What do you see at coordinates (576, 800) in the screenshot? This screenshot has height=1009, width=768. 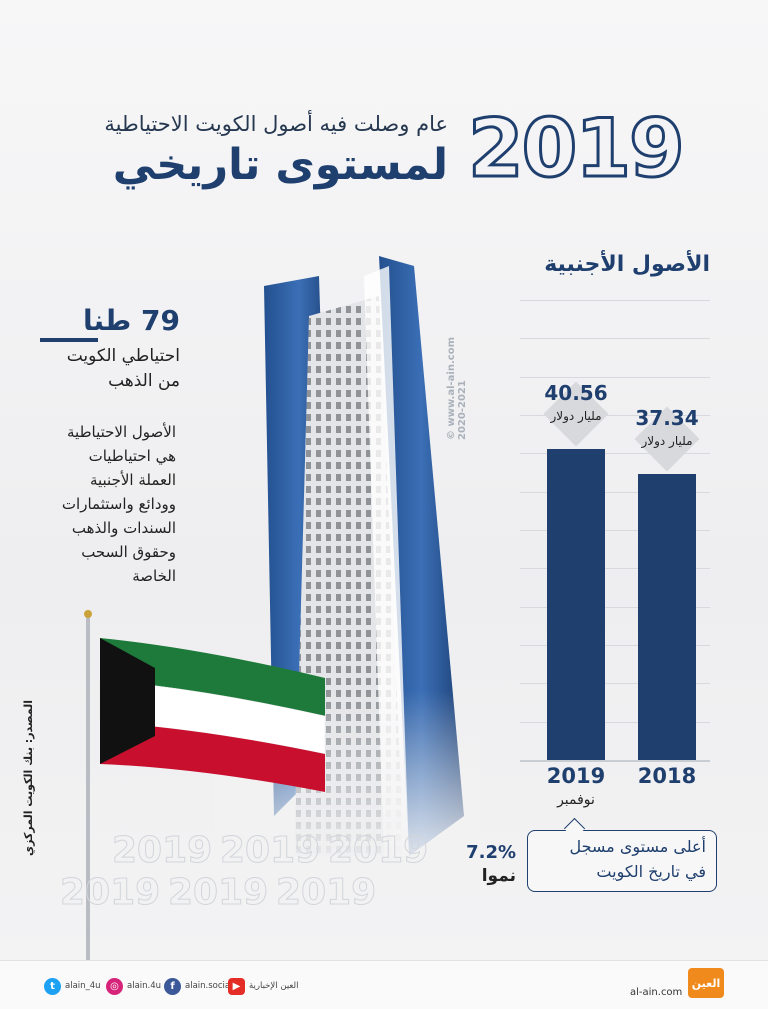 I see `category-sublabel: نوفمبر` at bounding box center [576, 800].